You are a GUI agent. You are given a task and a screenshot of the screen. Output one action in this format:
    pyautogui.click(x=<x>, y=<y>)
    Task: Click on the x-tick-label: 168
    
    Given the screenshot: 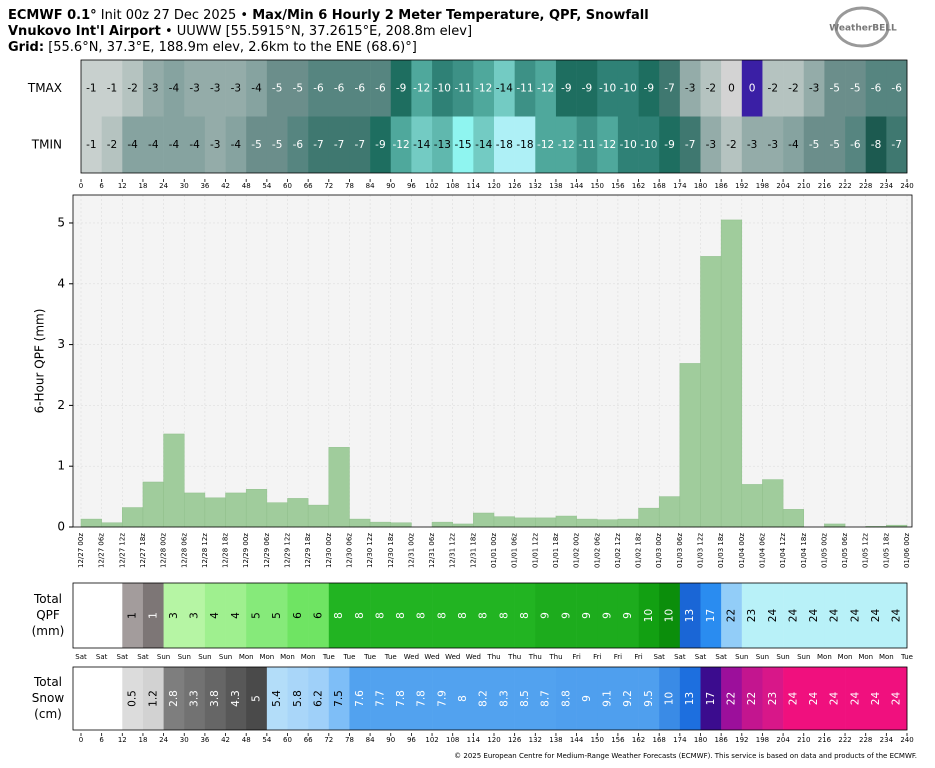 What is the action you would take?
    pyautogui.click(x=659, y=186)
    